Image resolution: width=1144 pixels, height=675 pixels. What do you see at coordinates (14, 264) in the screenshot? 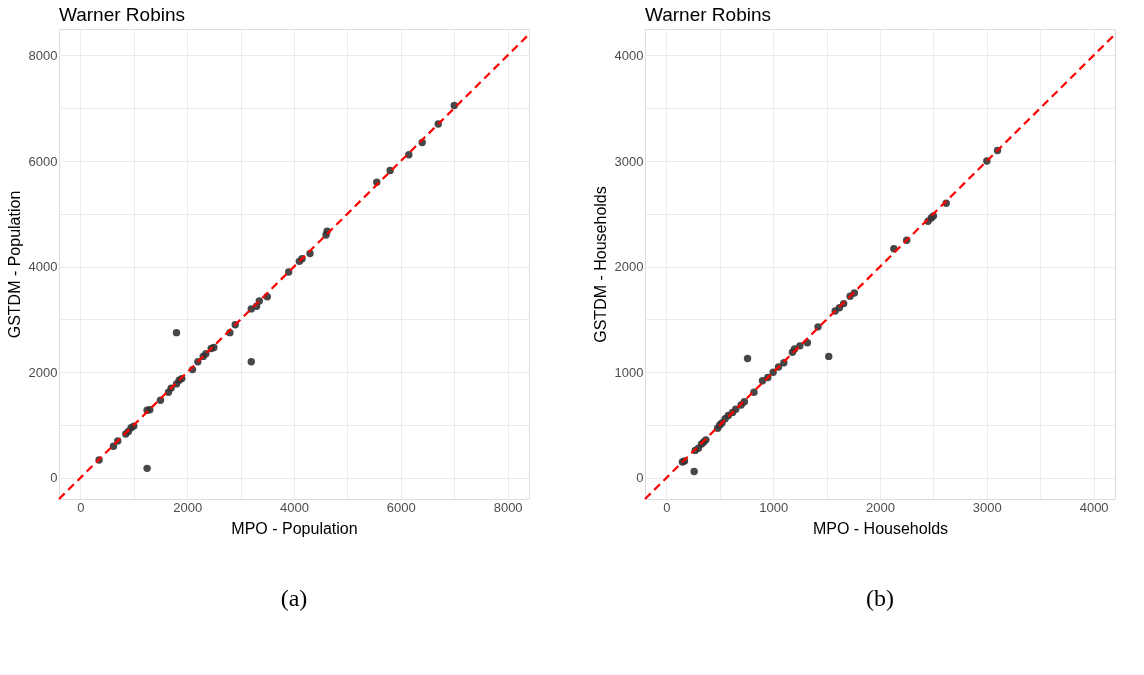
I see `y-axis-title: GSTDM - Population` at bounding box center [14, 264].